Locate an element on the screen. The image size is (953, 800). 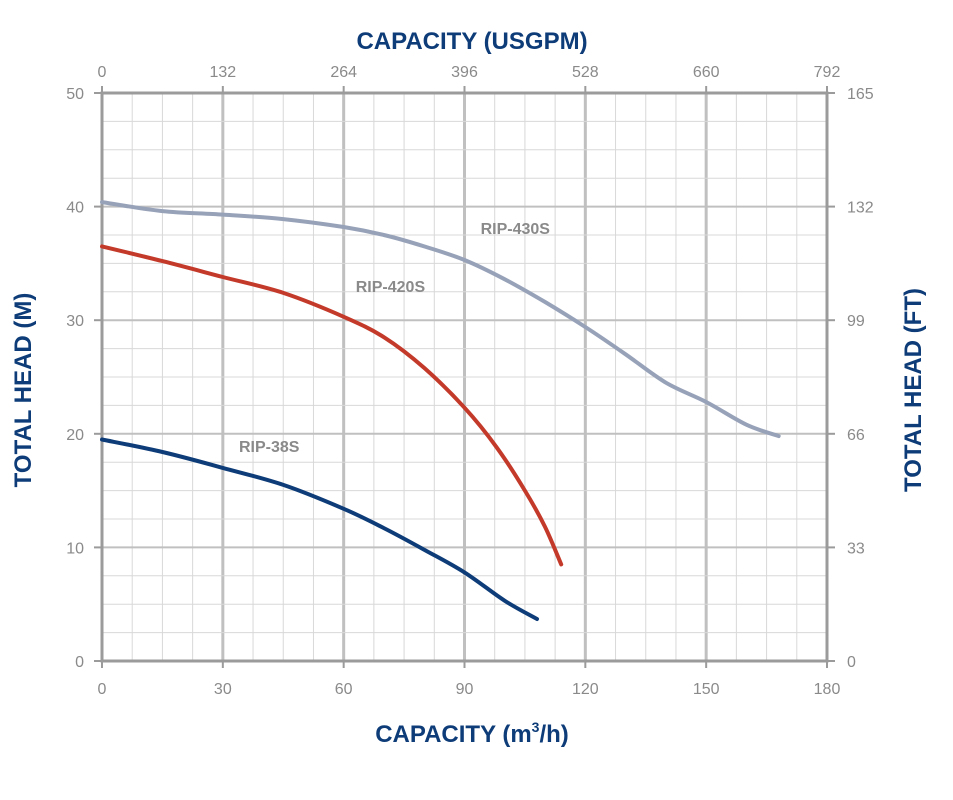
x2-tick-label: 528 is located at coordinates (585, 72).